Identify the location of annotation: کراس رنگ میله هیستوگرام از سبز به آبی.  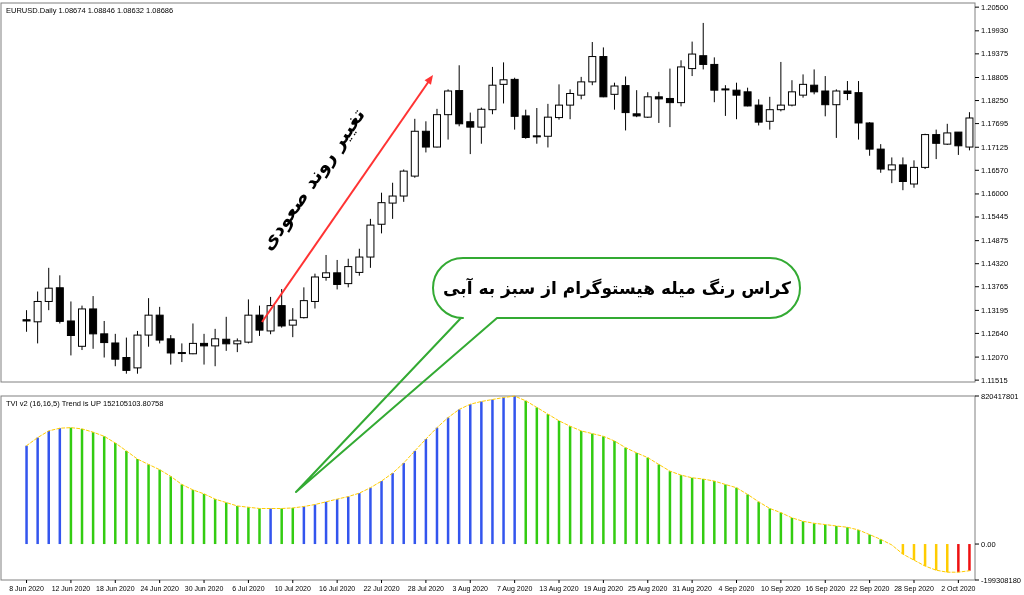
(617, 288).